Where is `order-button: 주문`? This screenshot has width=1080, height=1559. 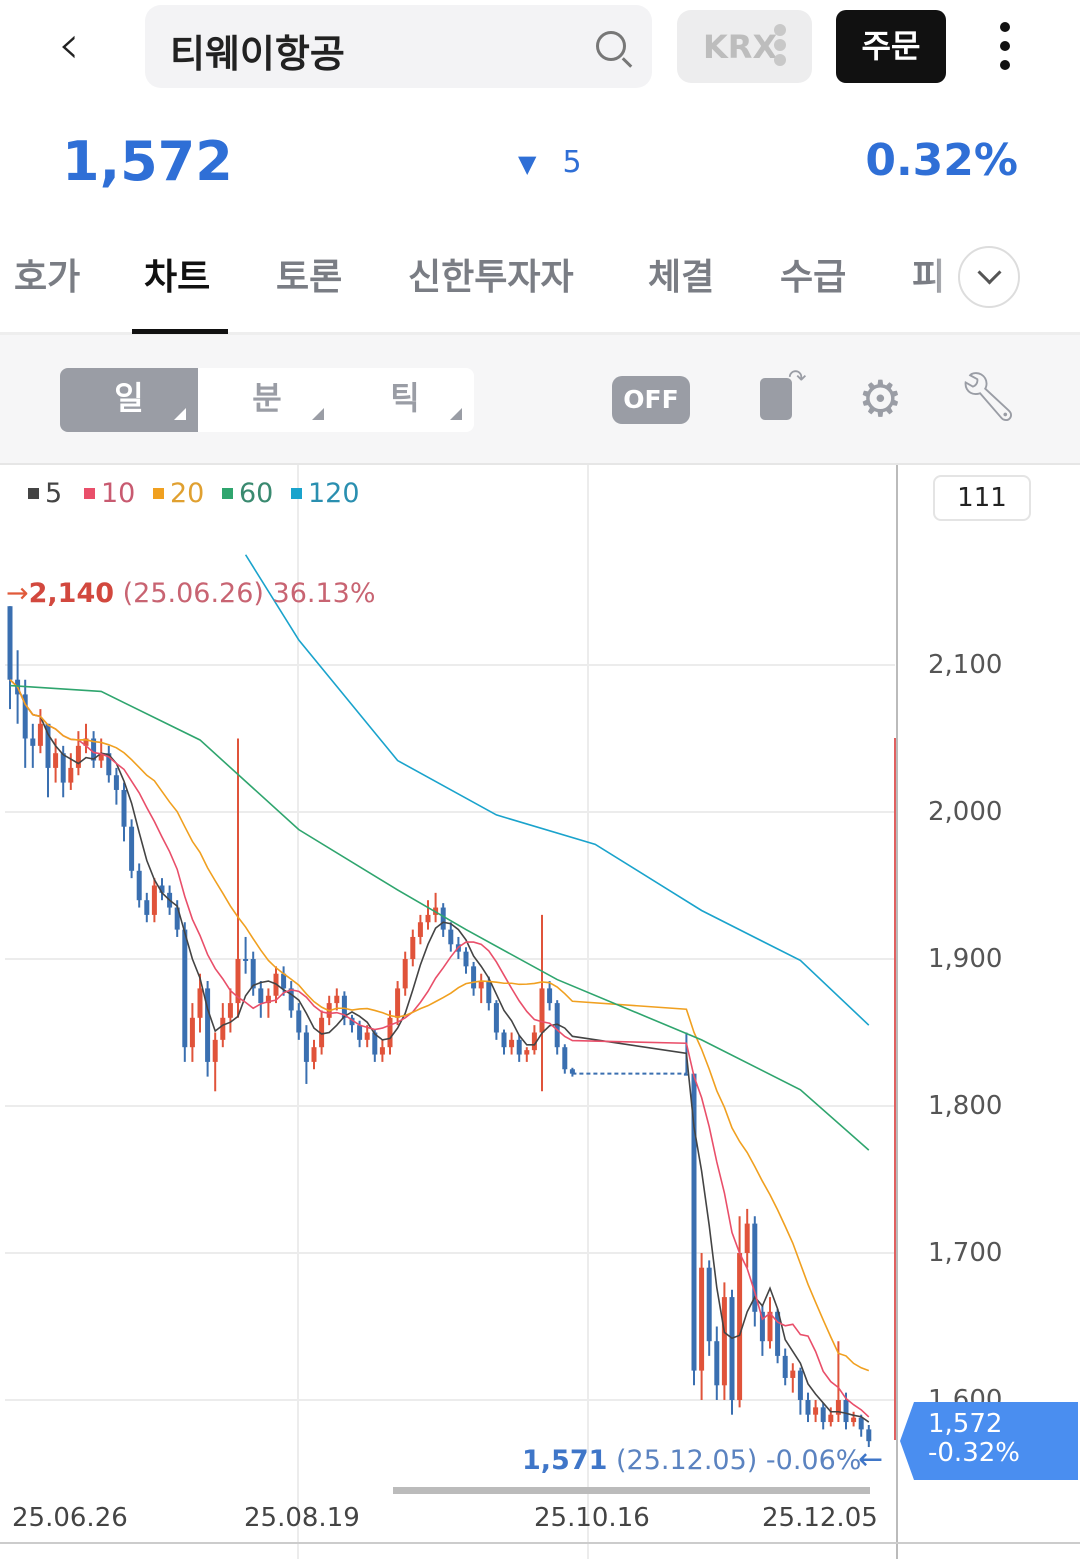 order-button: 주문 is located at coordinates (891, 46).